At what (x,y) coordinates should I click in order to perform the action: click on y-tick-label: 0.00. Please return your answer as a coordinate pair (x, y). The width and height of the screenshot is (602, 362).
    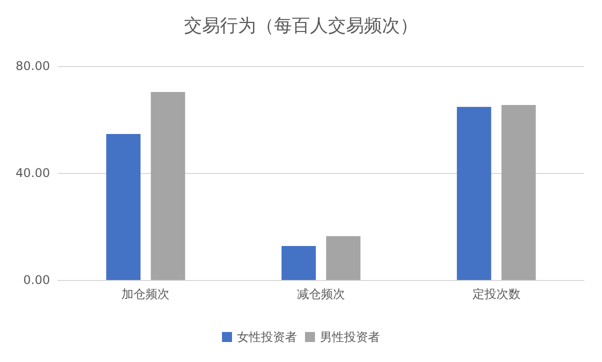
    Looking at the image, I should click on (36, 280).